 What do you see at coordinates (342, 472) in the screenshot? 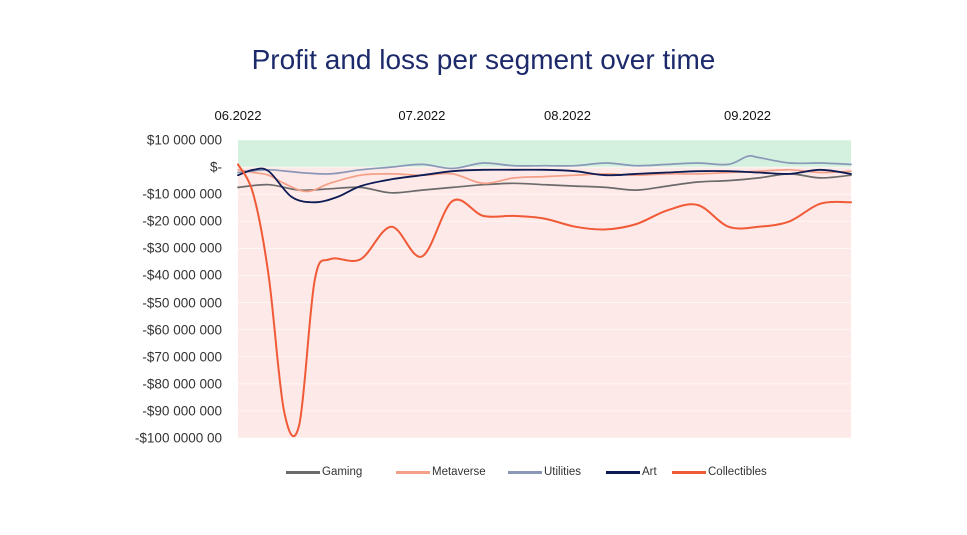
I see `legend-label: Gaming` at bounding box center [342, 472].